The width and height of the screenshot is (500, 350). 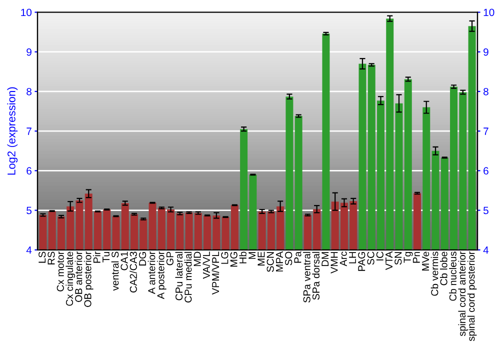 I want to click on x-tick-label: spinal cord anterior, so click(x=463, y=293).